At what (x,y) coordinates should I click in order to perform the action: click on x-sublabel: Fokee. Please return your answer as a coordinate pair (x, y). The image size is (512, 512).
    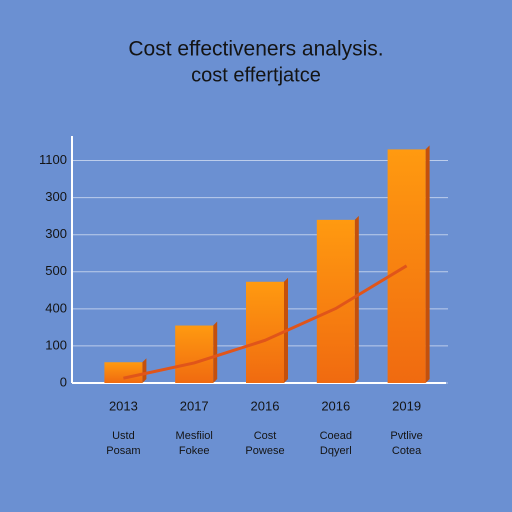
    Looking at the image, I should click on (194, 451).